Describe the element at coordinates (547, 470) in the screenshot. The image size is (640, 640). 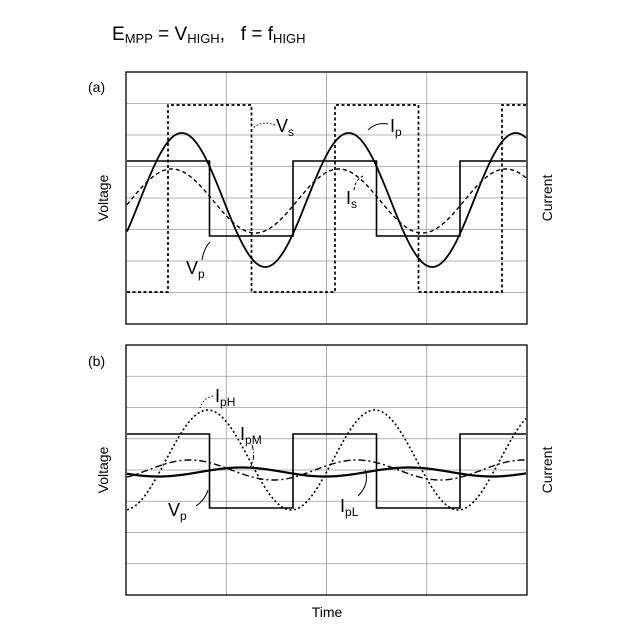
I see `panel-b-ylabel-right: Current` at that location.